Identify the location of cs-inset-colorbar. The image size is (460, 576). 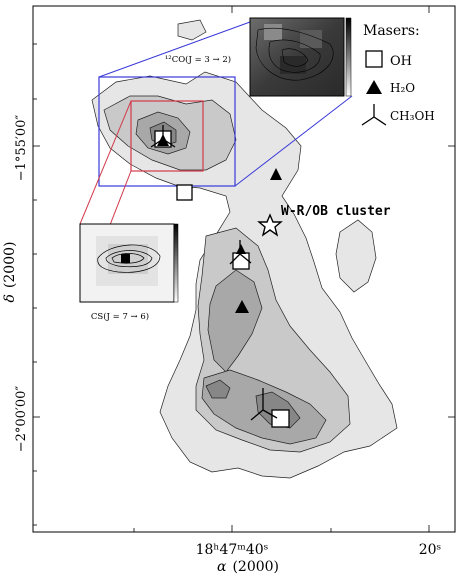
(176, 263).